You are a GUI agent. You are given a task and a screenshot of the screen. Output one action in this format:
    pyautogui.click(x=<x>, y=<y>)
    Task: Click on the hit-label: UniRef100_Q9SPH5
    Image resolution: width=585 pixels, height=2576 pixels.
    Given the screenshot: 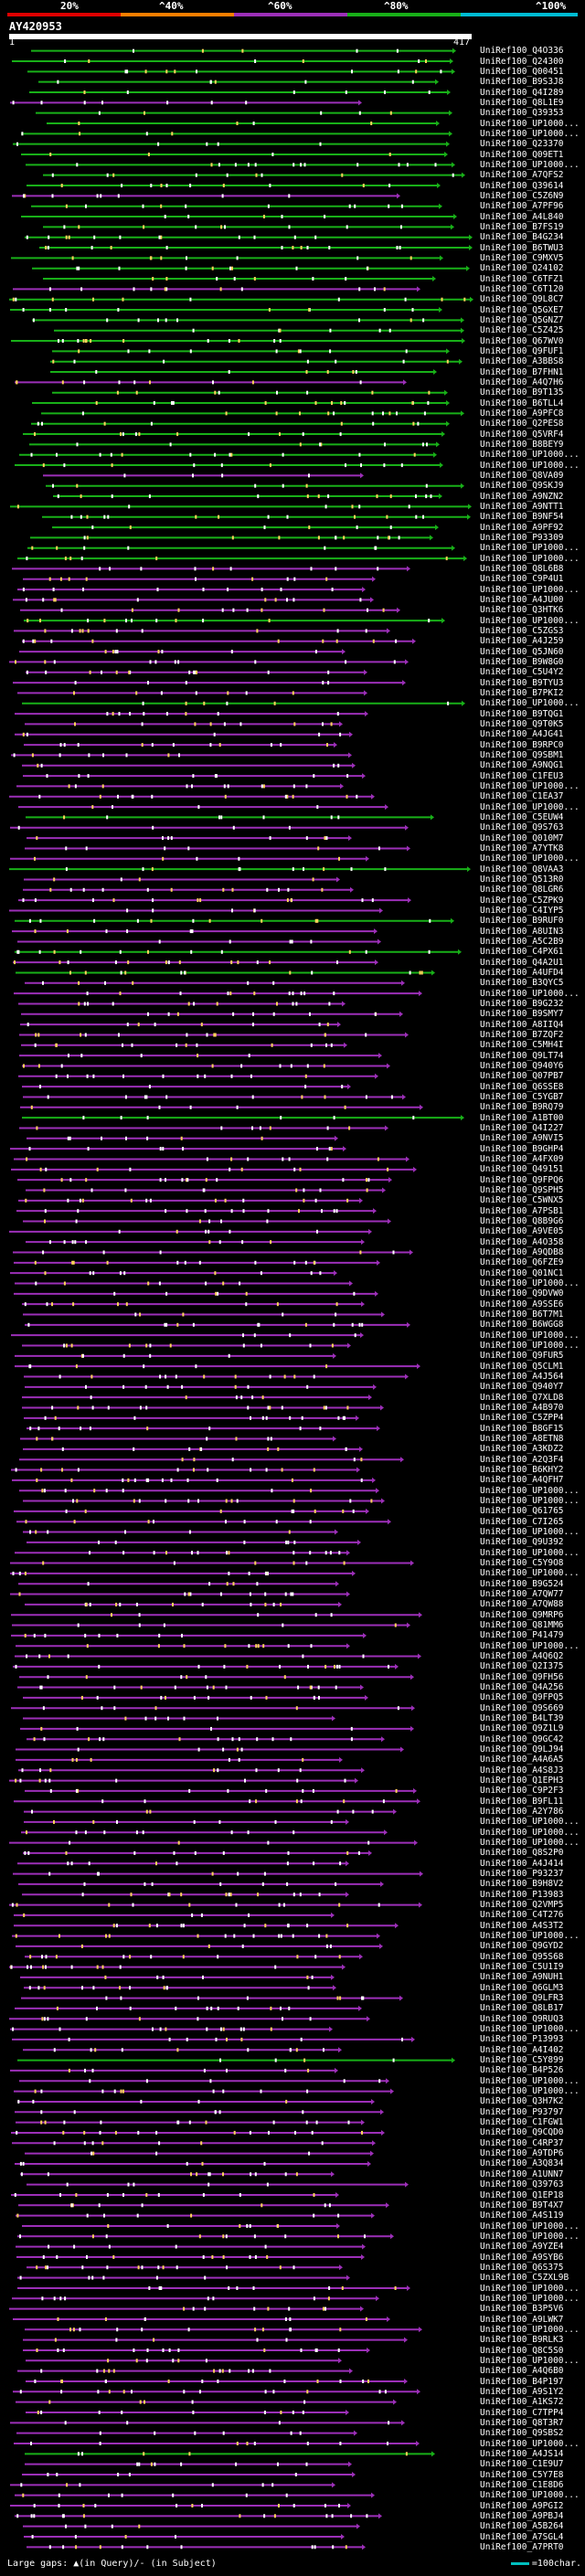 What is the action you would take?
    pyautogui.click(x=522, y=1190)
    